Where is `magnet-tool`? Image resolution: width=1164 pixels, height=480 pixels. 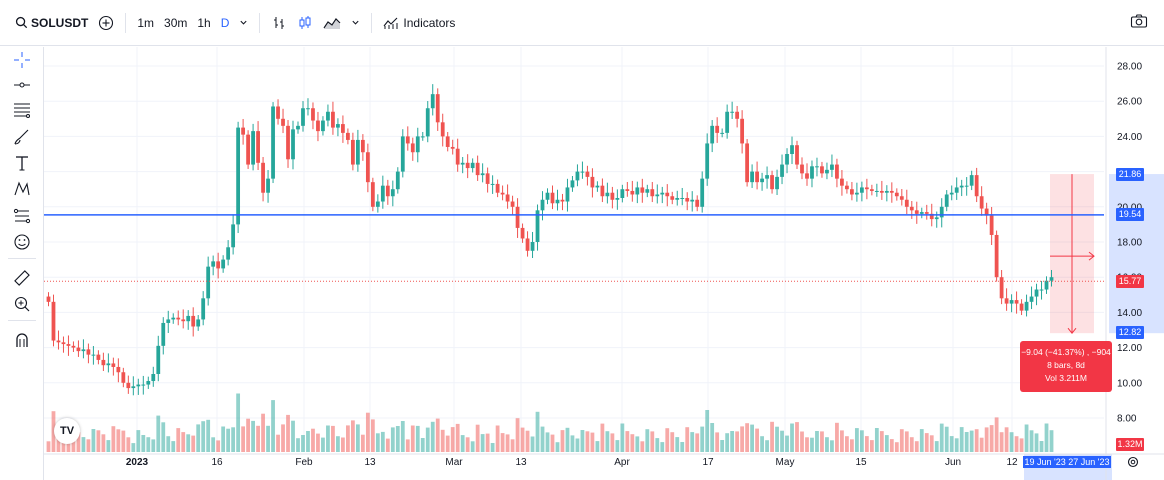 magnet-tool is located at coordinates (22, 340).